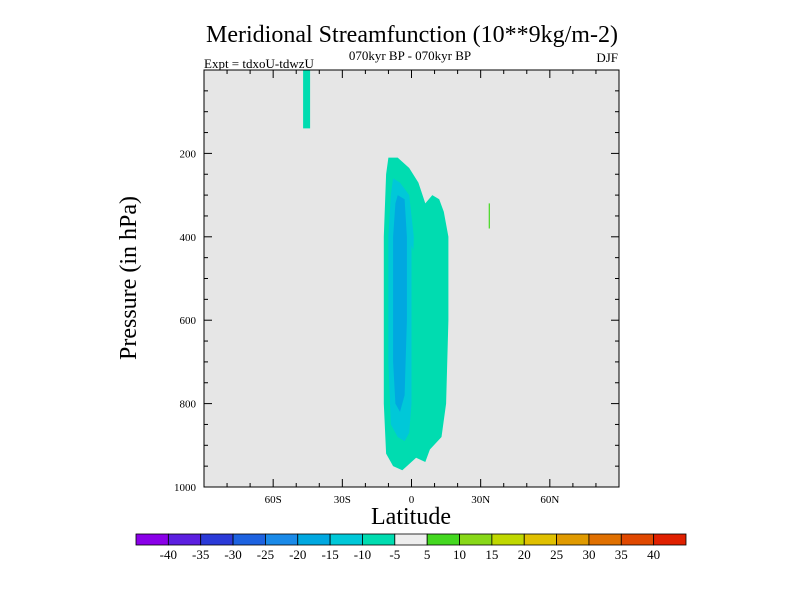  Describe the element at coordinates (524, 554) in the screenshot. I see `colorbar-label: 20` at that location.